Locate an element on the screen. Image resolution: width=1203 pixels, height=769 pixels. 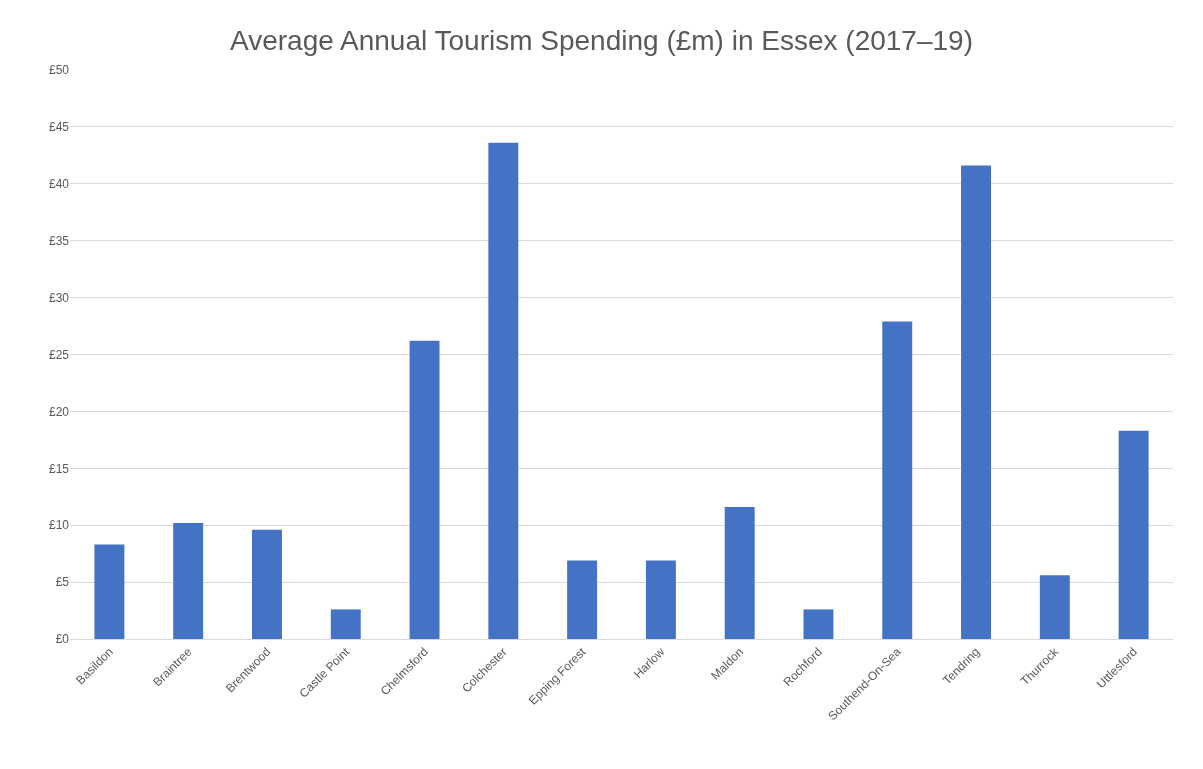
chart-title: Average Annual Tourism Spending (£m) in Essex (2017–19) is located at coordinates (601, 41).